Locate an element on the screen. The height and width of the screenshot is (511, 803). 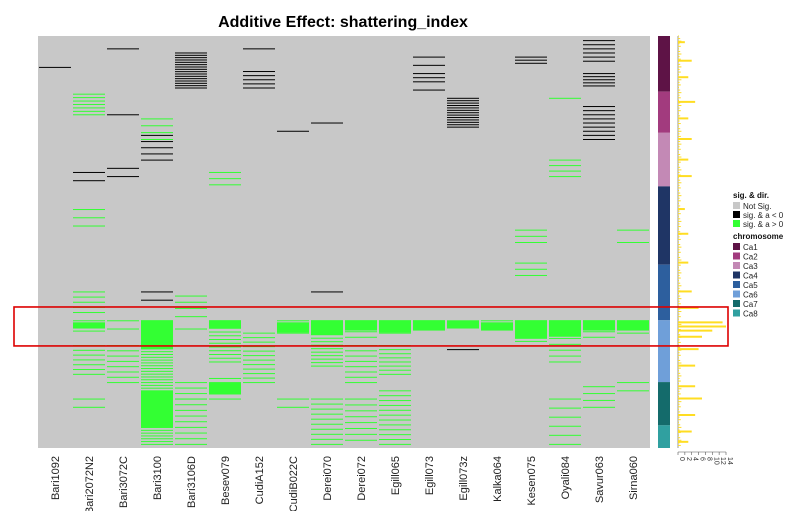
column-label: Egill073 is located at coordinates (430, 475).